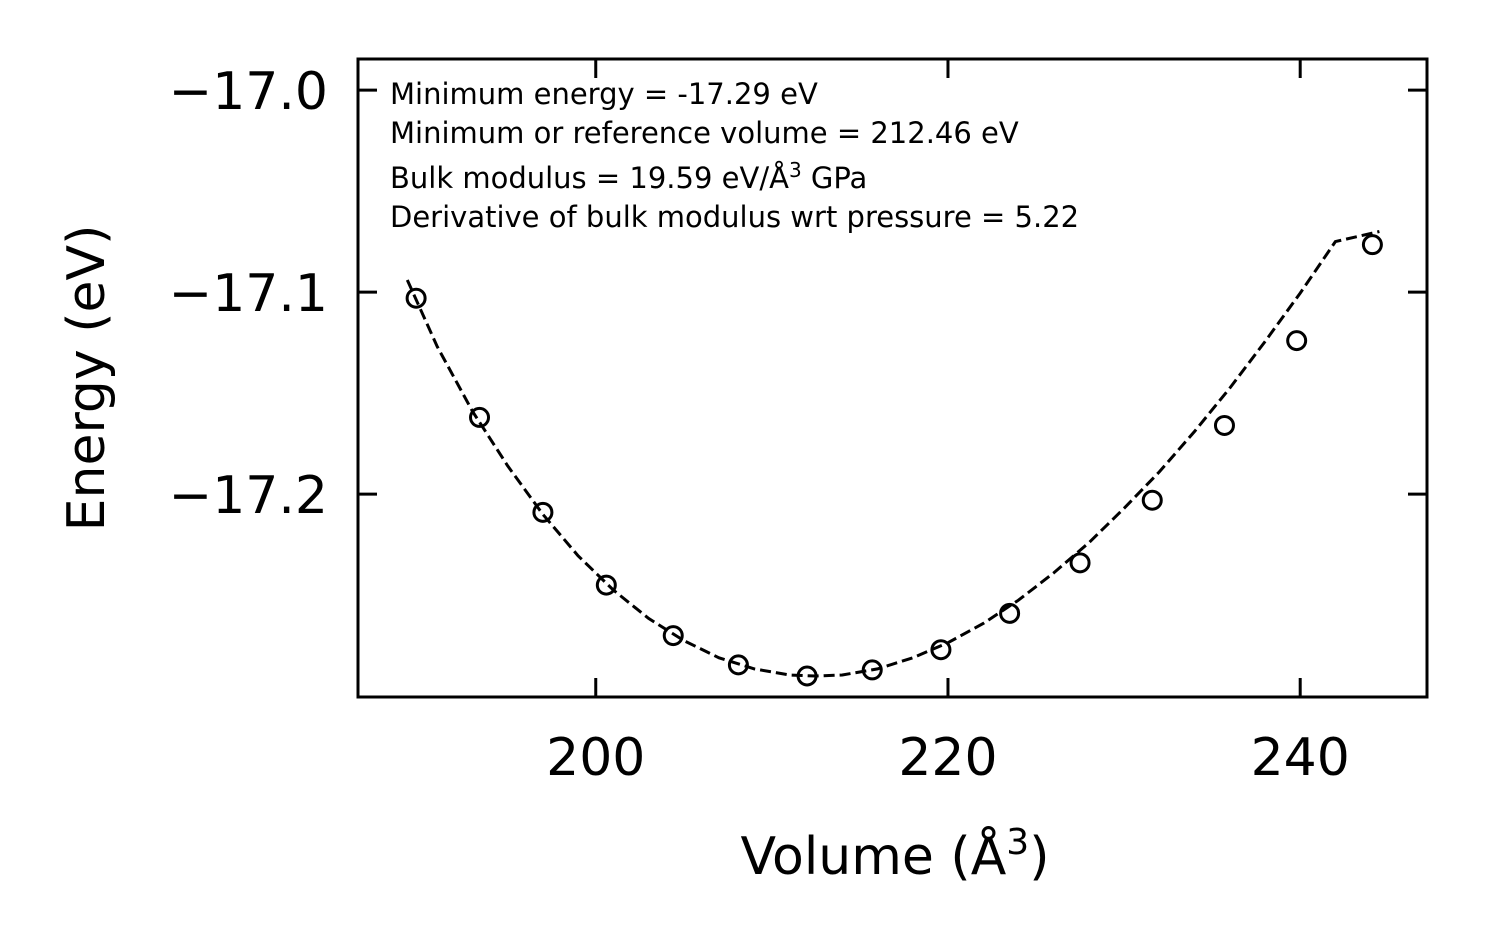  I want to click on y-tick-label: −17.1, so click(248, 294).